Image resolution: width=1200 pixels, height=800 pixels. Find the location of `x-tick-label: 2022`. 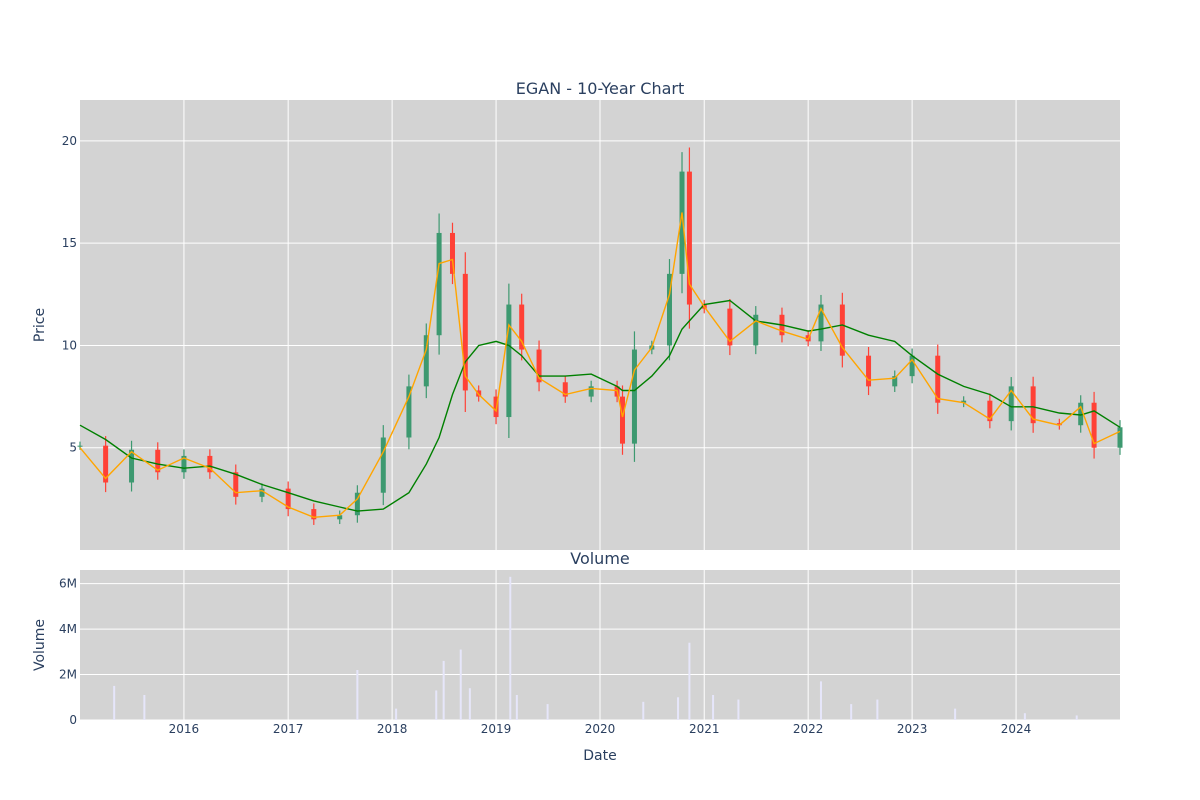

x-tick-label: 2022 is located at coordinates (808, 729).